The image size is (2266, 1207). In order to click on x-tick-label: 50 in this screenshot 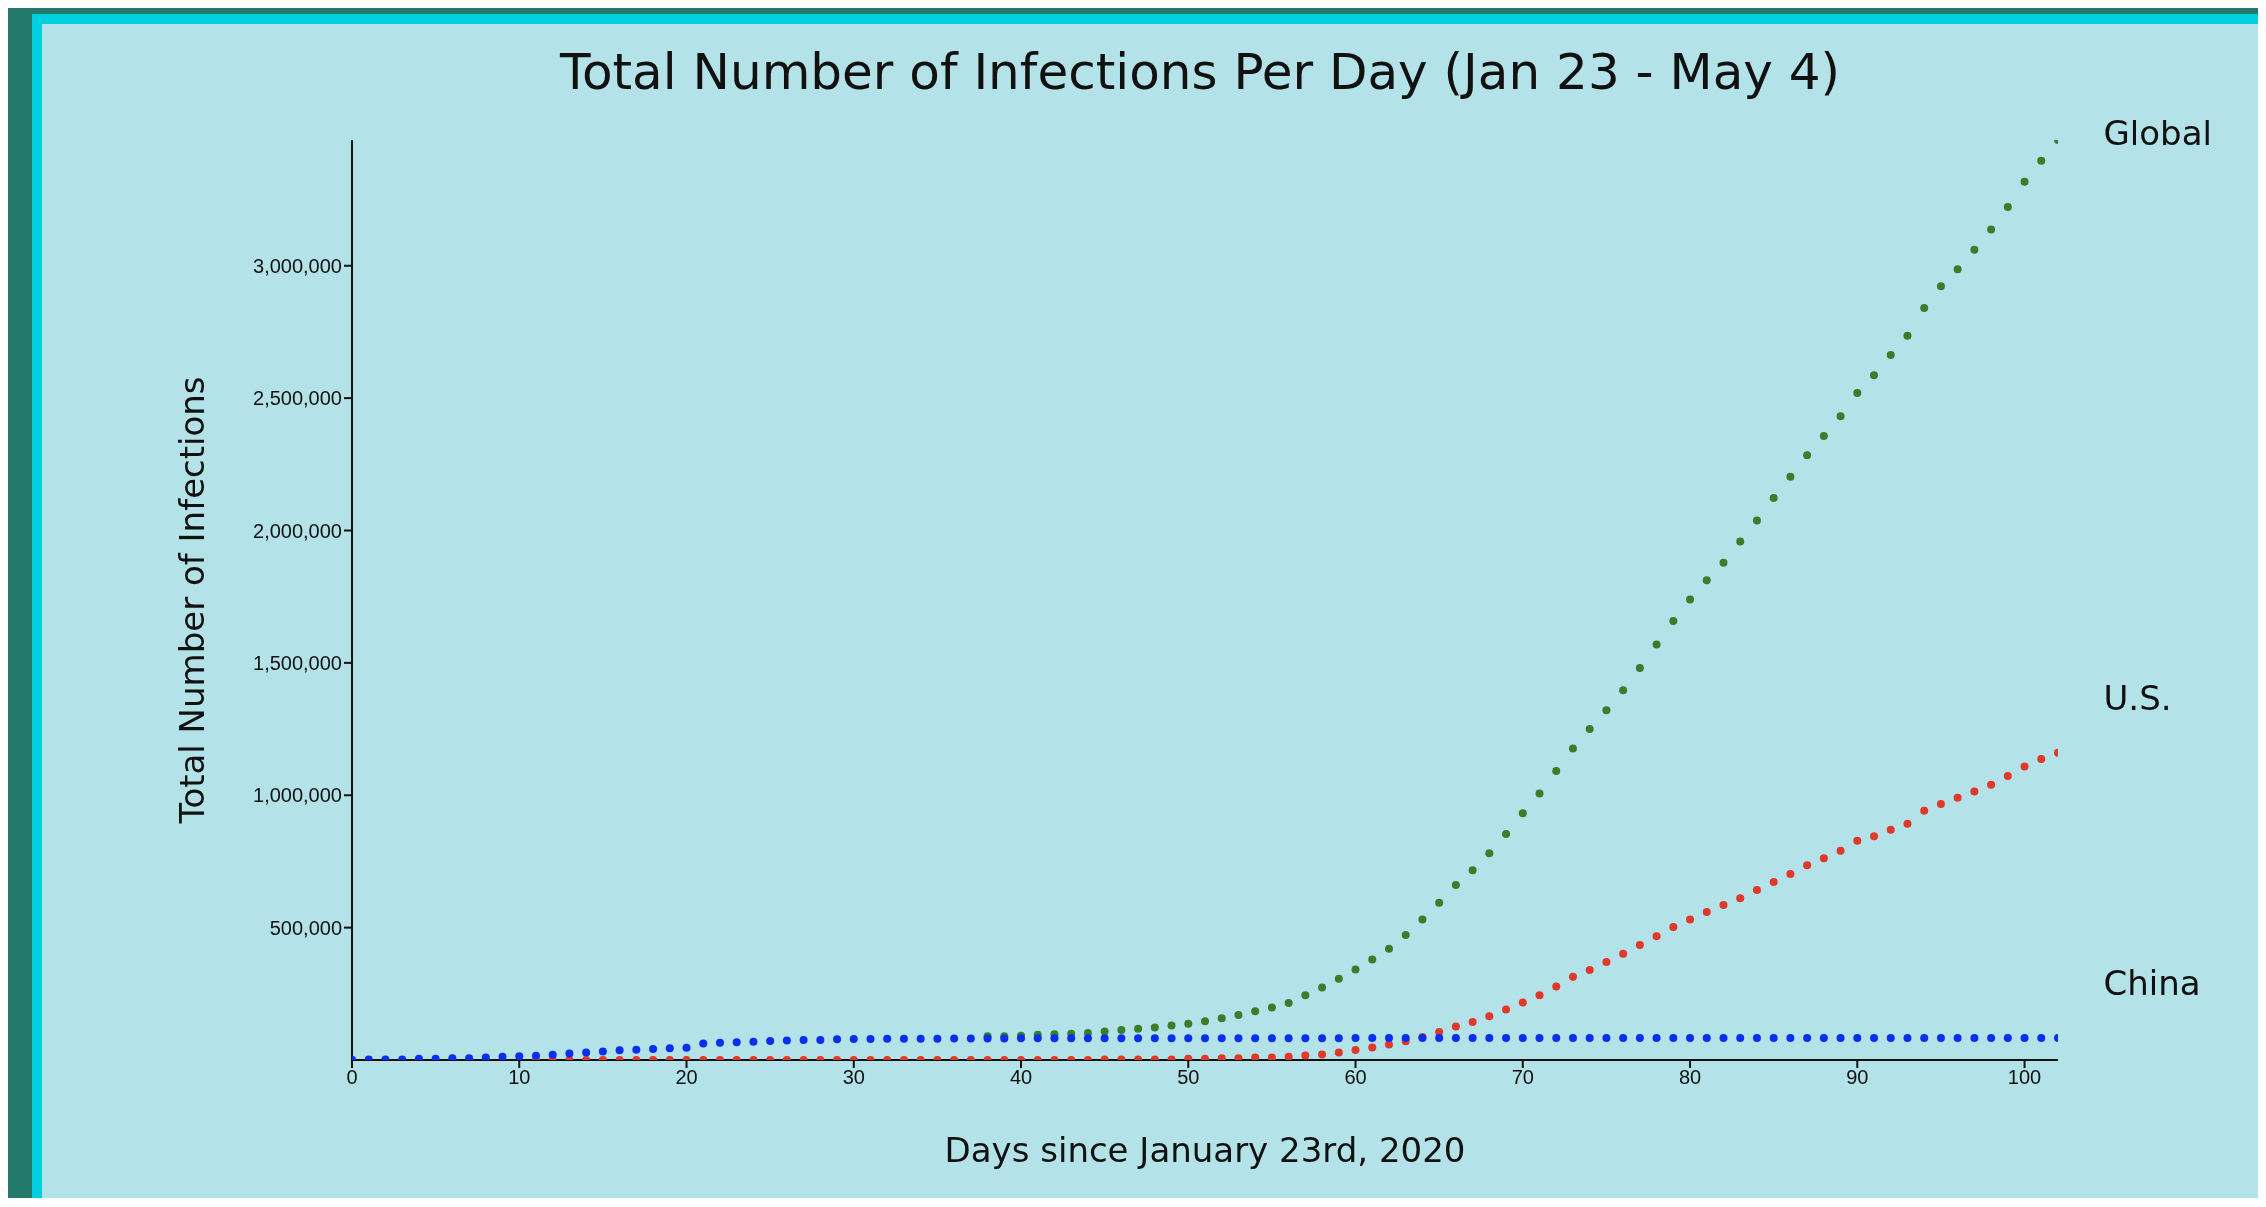, I will do `click(1188, 1077)`.